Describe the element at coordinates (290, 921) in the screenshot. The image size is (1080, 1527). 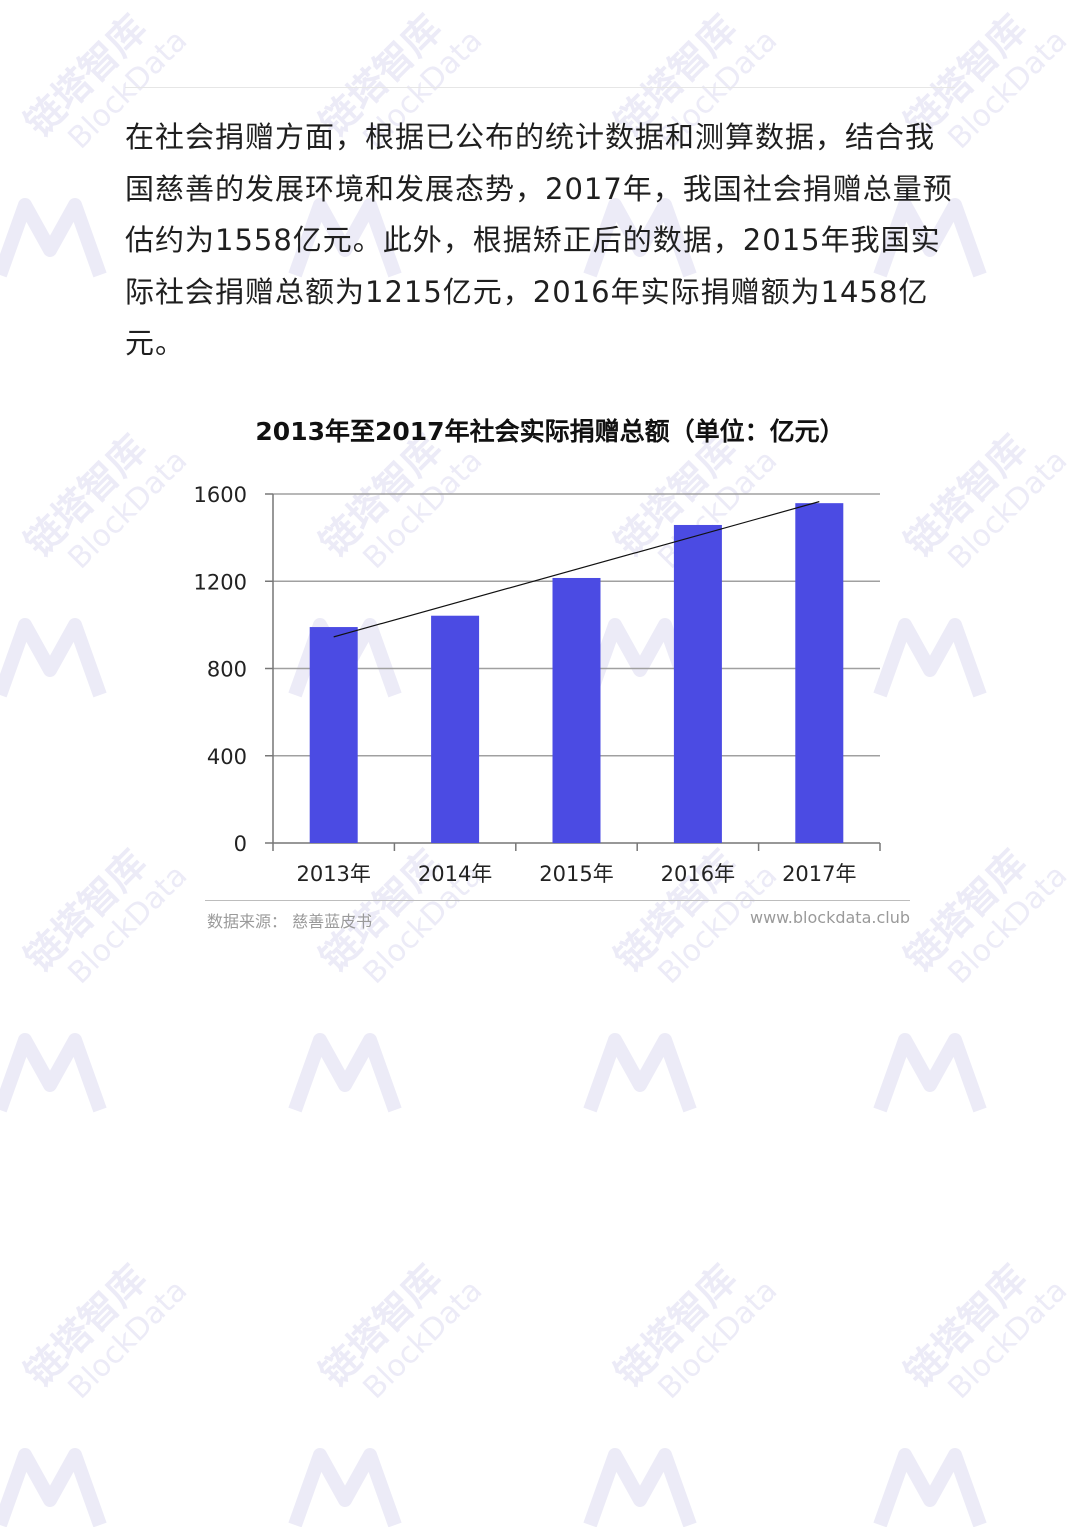
I see `data-source-label: 数据来源： 慈善蓝皮书` at that location.